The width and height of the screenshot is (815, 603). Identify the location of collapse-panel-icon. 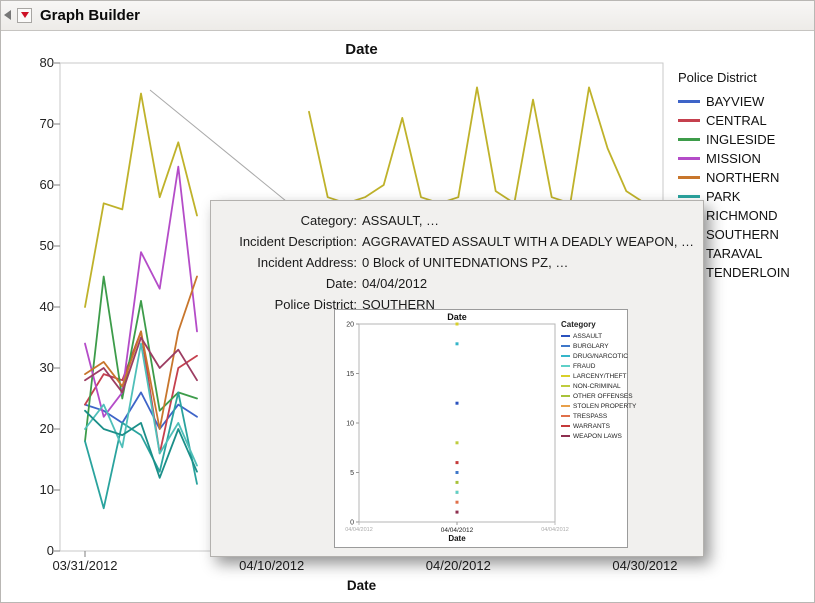
(7, 15).